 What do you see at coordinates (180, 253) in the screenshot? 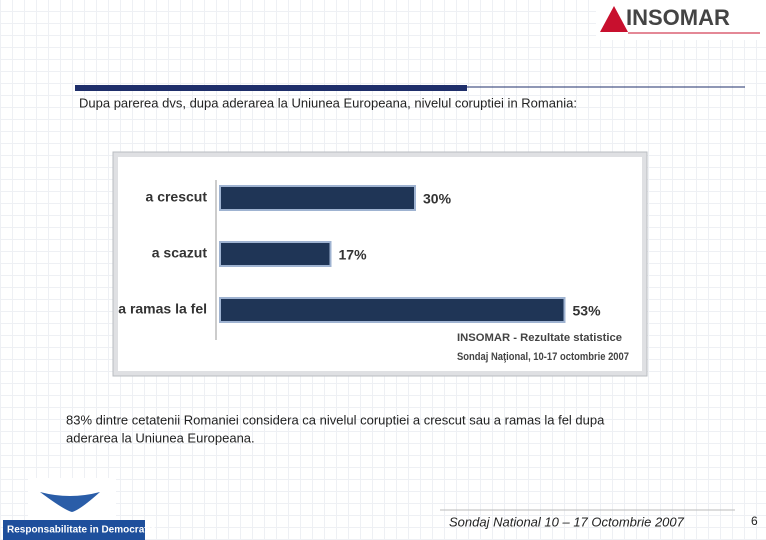
I see `category-label: a scazut` at bounding box center [180, 253].